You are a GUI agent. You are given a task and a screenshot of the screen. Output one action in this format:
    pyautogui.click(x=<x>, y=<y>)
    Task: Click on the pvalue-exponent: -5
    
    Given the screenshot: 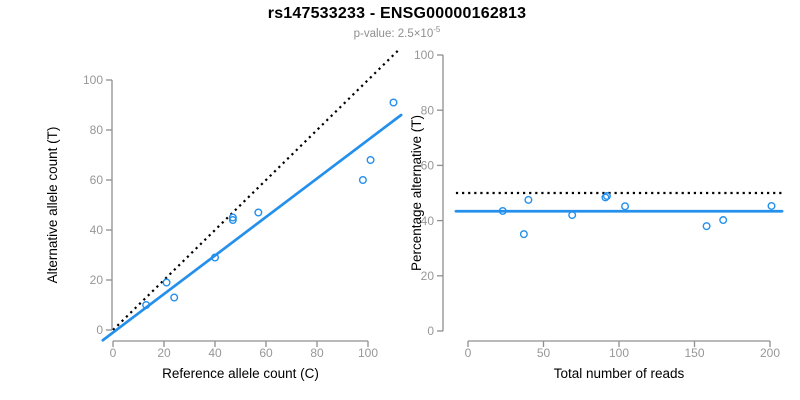 What is the action you would take?
    pyautogui.click(x=437, y=29)
    